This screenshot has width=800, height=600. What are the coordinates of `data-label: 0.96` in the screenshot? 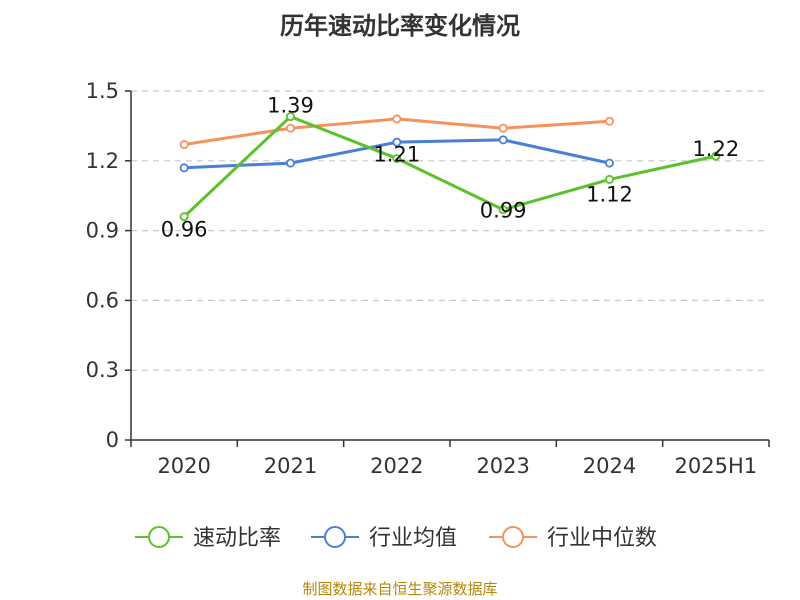 It's located at (184, 230).